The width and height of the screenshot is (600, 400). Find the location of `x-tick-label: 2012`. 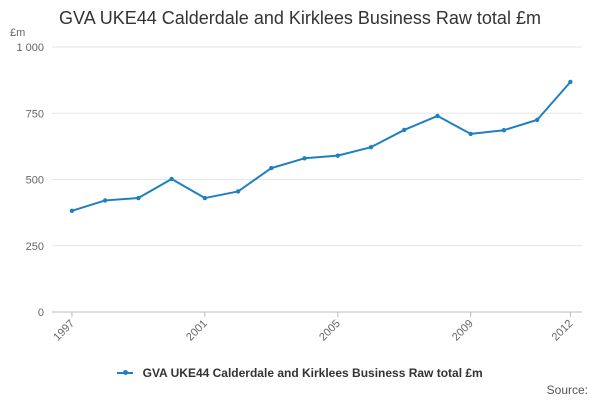

x-tick-label: 2012 is located at coordinates (563, 331).